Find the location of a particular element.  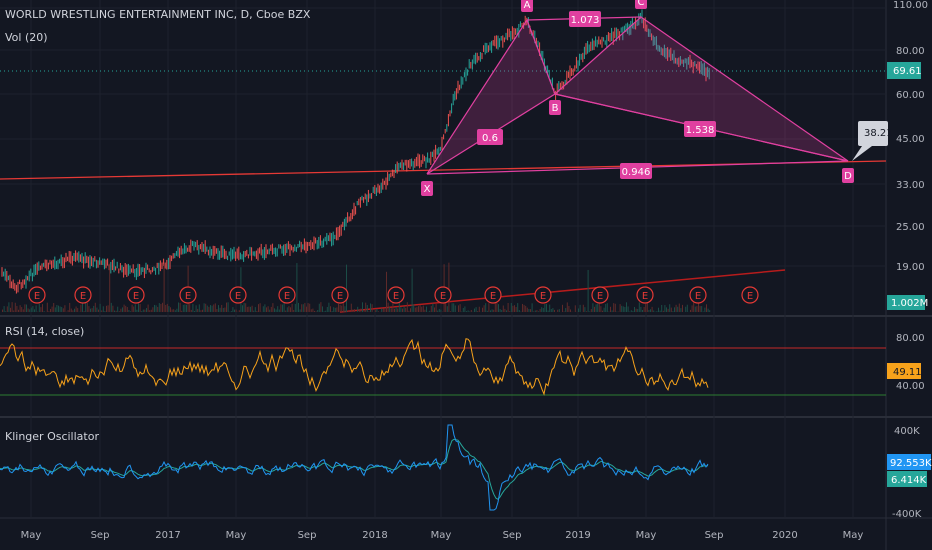

klinger-signal-badge is located at coordinates (907, 479).